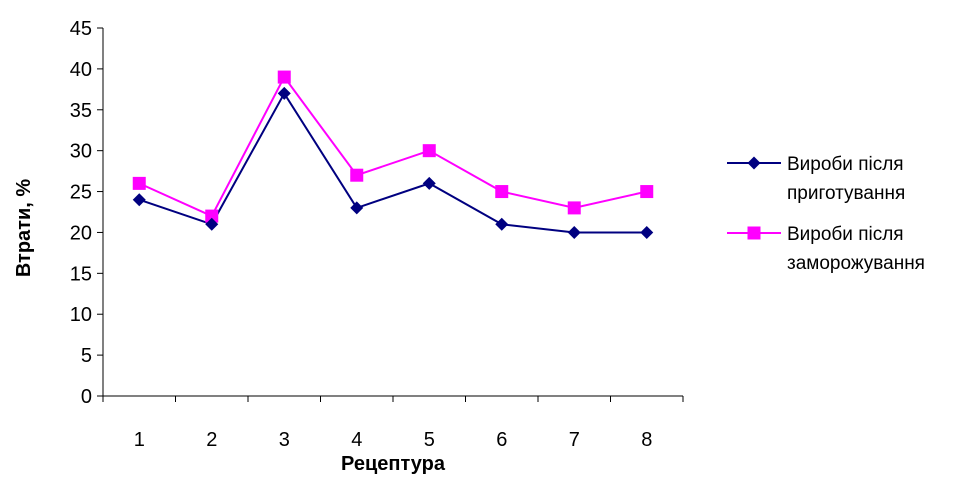  I want to click on x-axis-title: Рецептура, so click(393, 464).